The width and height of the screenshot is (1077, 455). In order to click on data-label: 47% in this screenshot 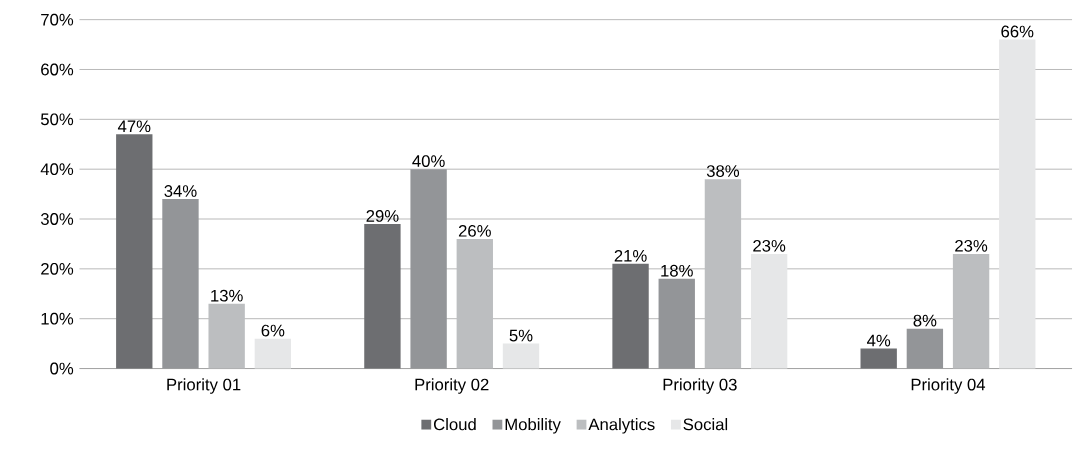, I will do `click(134, 126)`.